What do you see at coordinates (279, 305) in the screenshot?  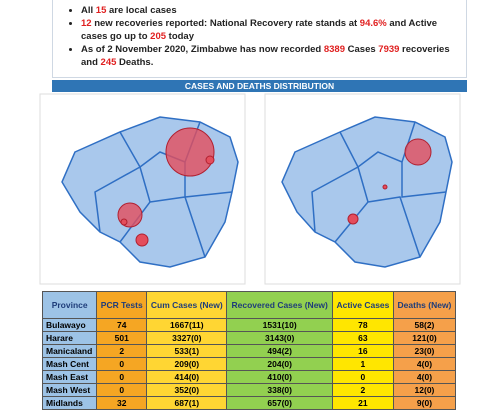 I see `column-header: Recovered Cases (New)` at bounding box center [279, 305].